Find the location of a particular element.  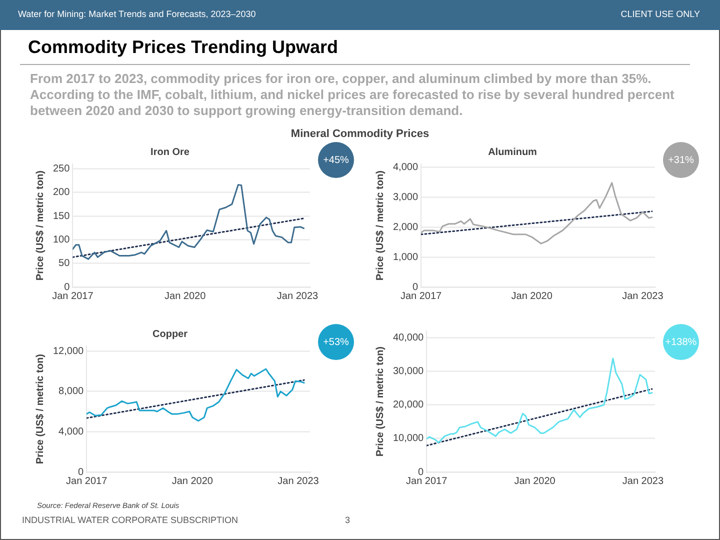

y-tick-label: 250 is located at coordinates (61, 168).